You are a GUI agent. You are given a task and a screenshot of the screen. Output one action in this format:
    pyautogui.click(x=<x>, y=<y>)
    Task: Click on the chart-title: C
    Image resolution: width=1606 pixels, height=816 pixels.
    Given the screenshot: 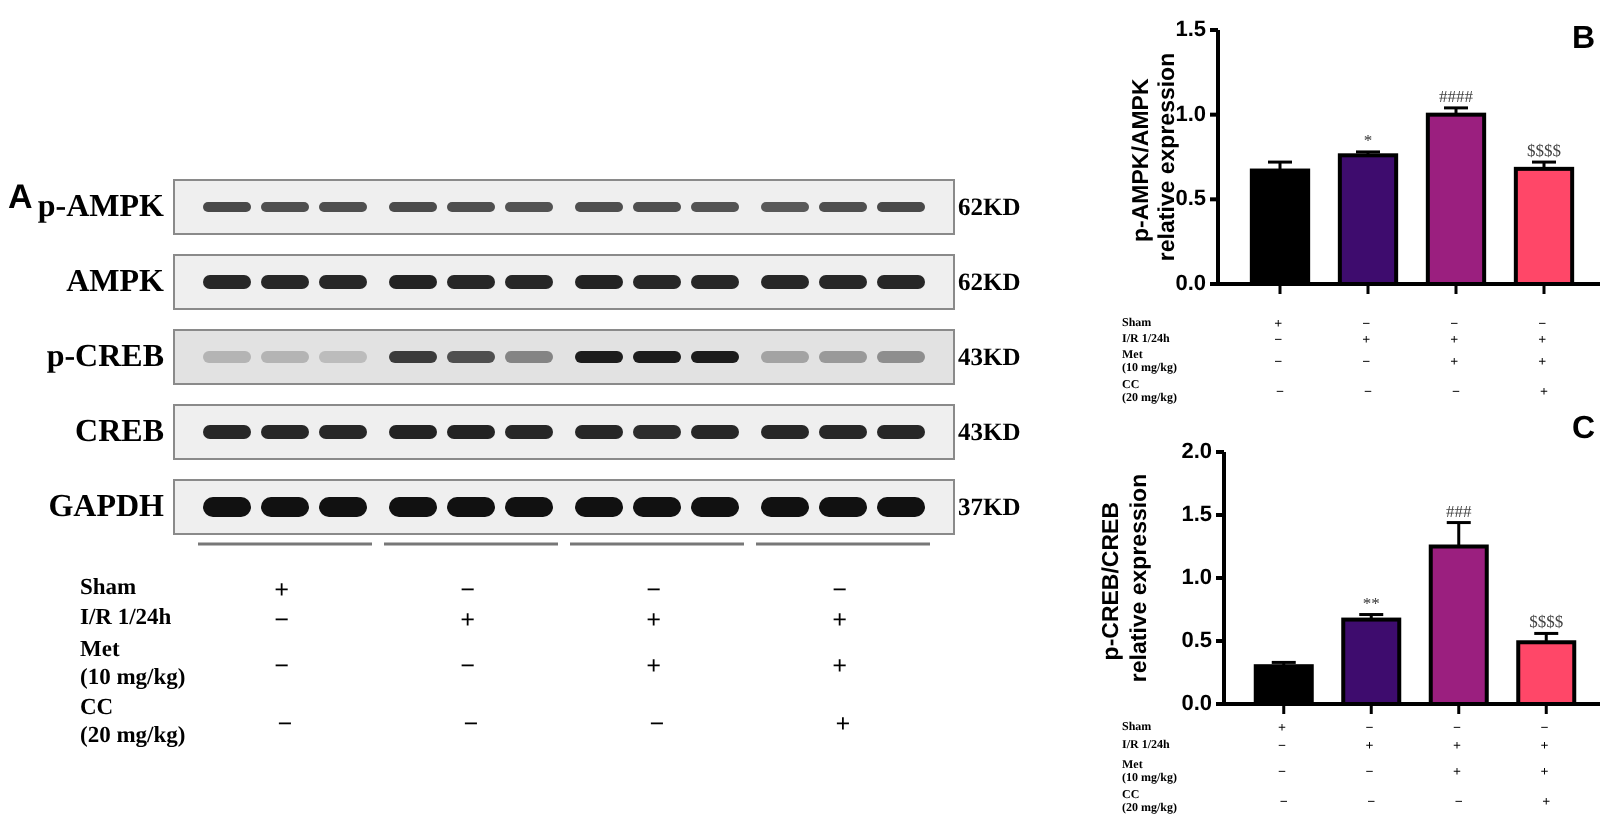 What is the action you would take?
    pyautogui.click(x=1584, y=429)
    